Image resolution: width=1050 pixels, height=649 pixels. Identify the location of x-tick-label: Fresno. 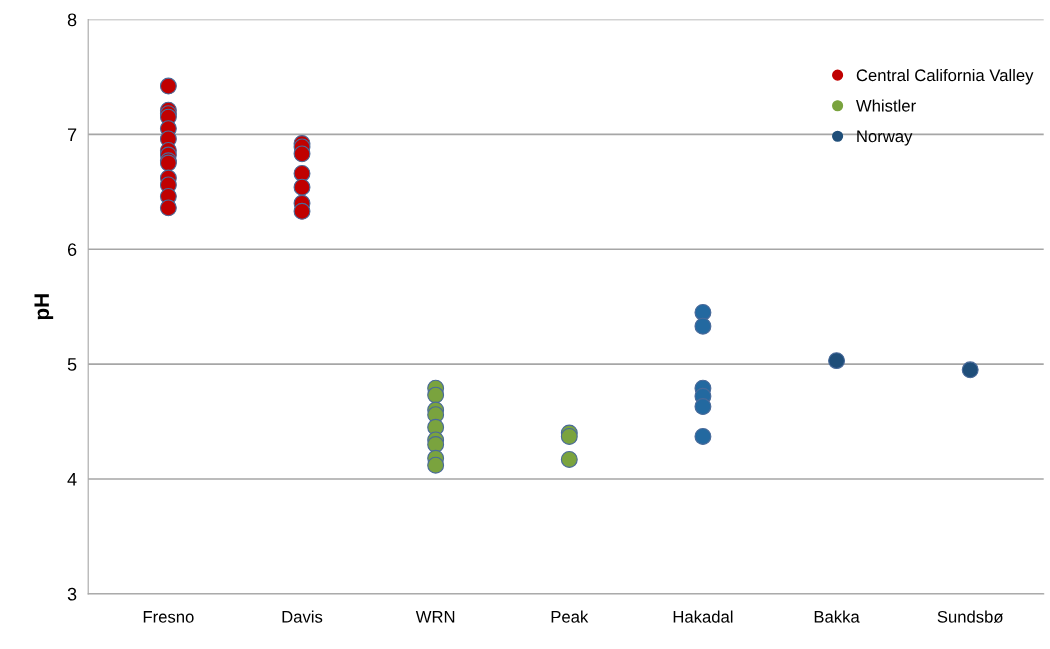
(168, 617).